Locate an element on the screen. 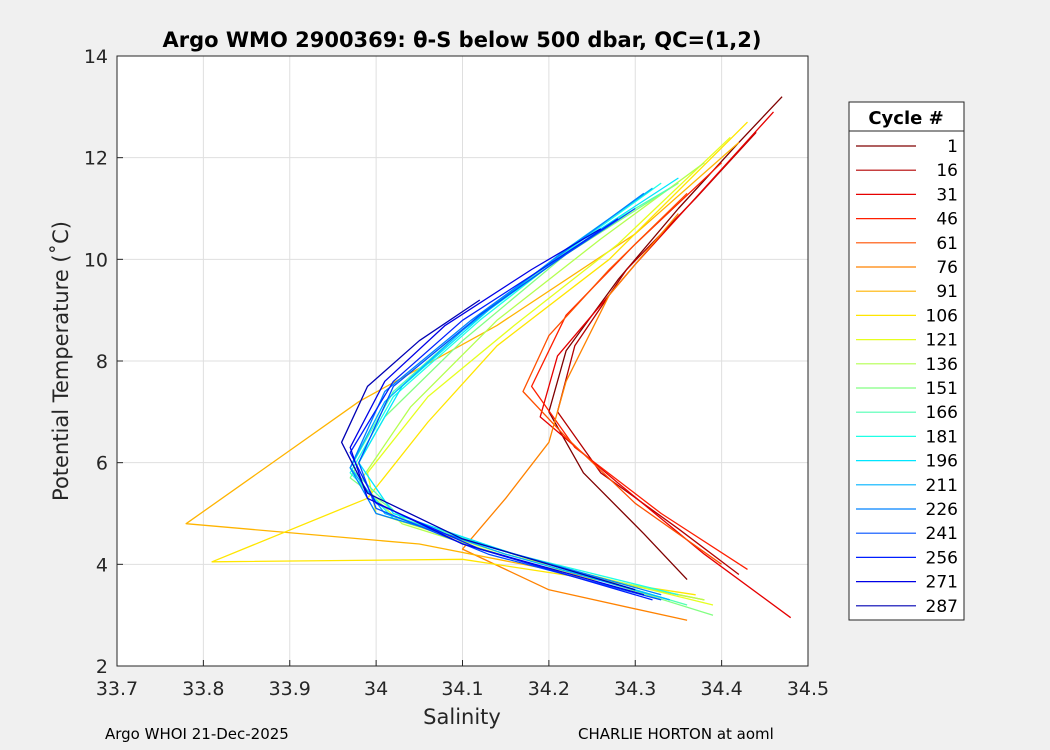 This screenshot has height=750, width=1050. x-tick-label: 33.7 is located at coordinates (117, 689).